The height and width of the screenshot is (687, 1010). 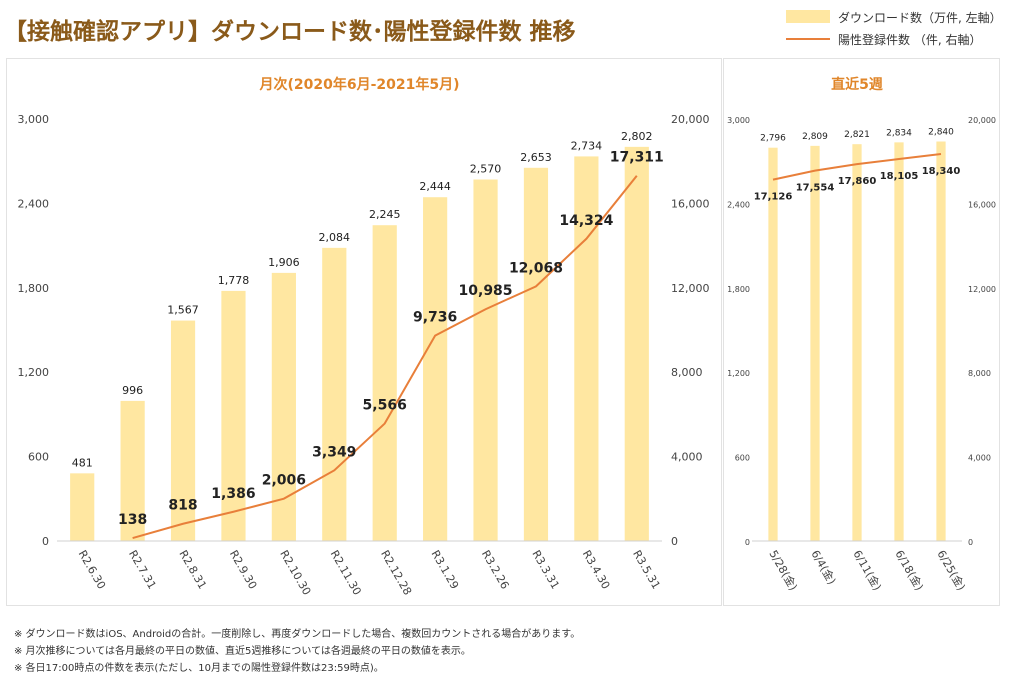 I want to click on x-category-label: 6/18(金), so click(x=909, y=570).